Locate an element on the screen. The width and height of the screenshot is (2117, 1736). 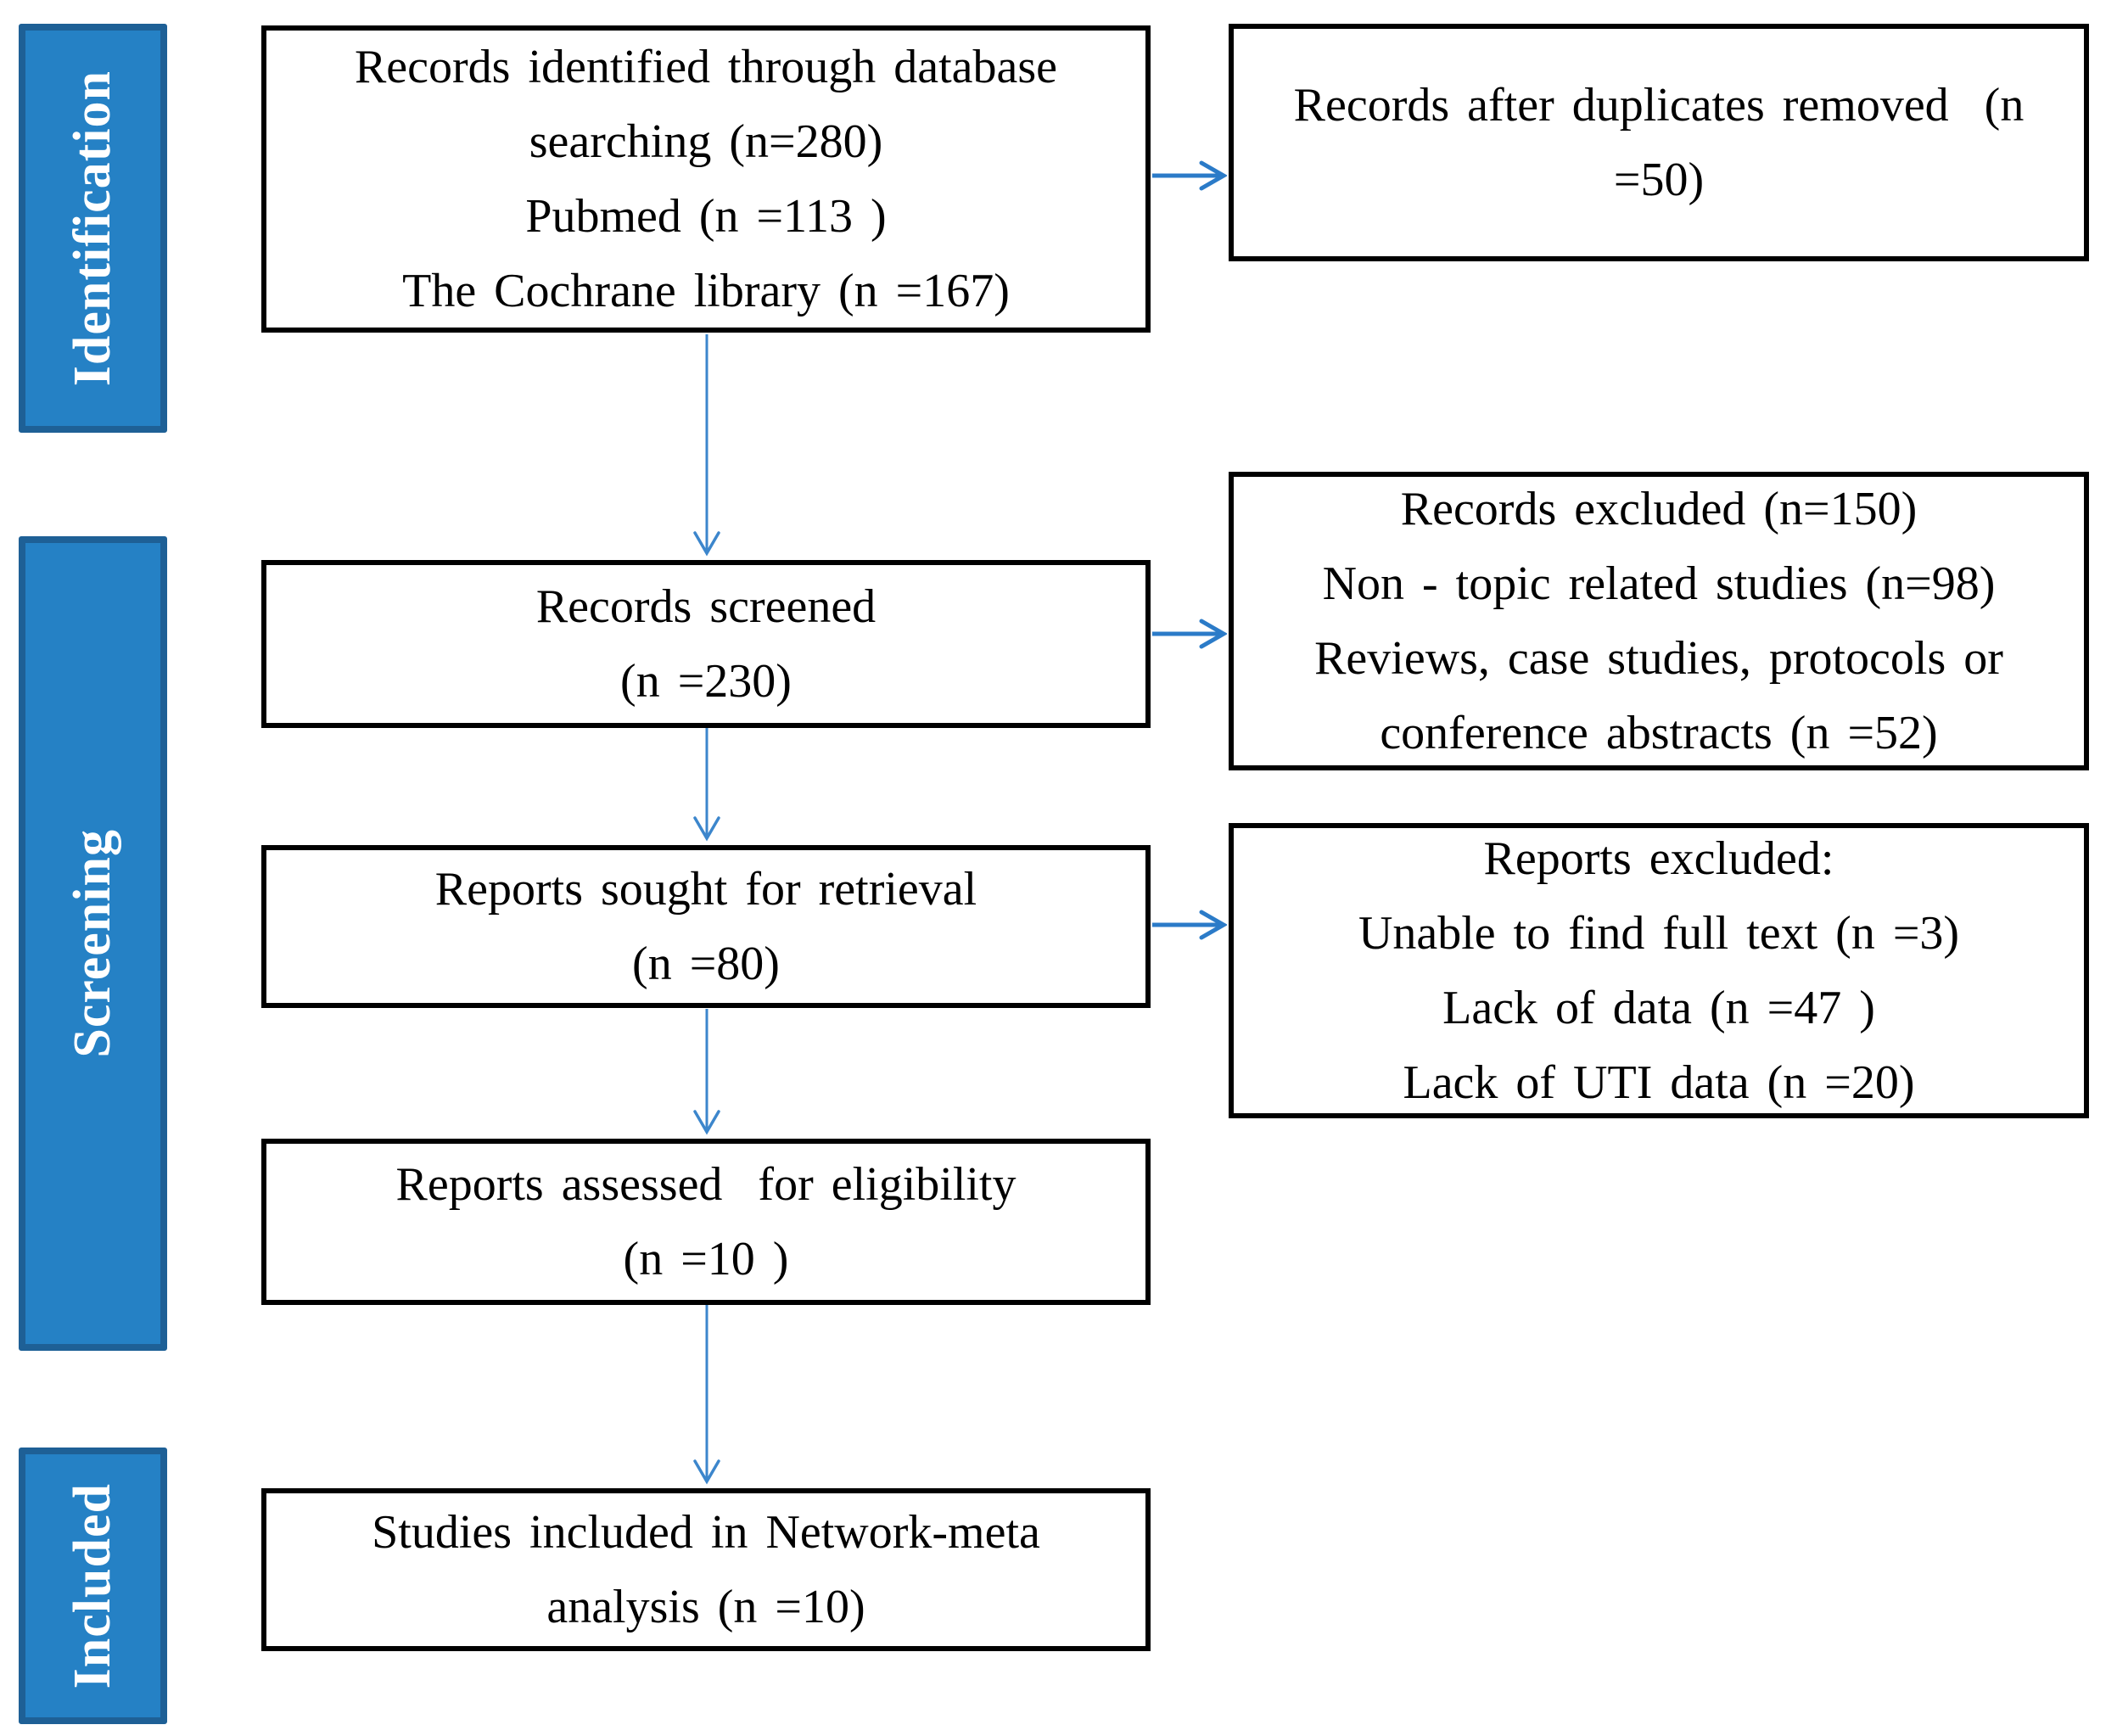
box-text-line: Records screened is located at coordinates (705, 606).